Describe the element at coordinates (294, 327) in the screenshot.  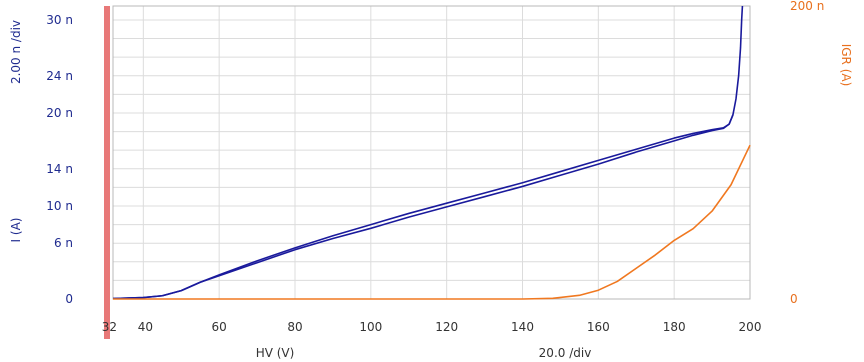
I see `x-tick-label: 80` at that location.